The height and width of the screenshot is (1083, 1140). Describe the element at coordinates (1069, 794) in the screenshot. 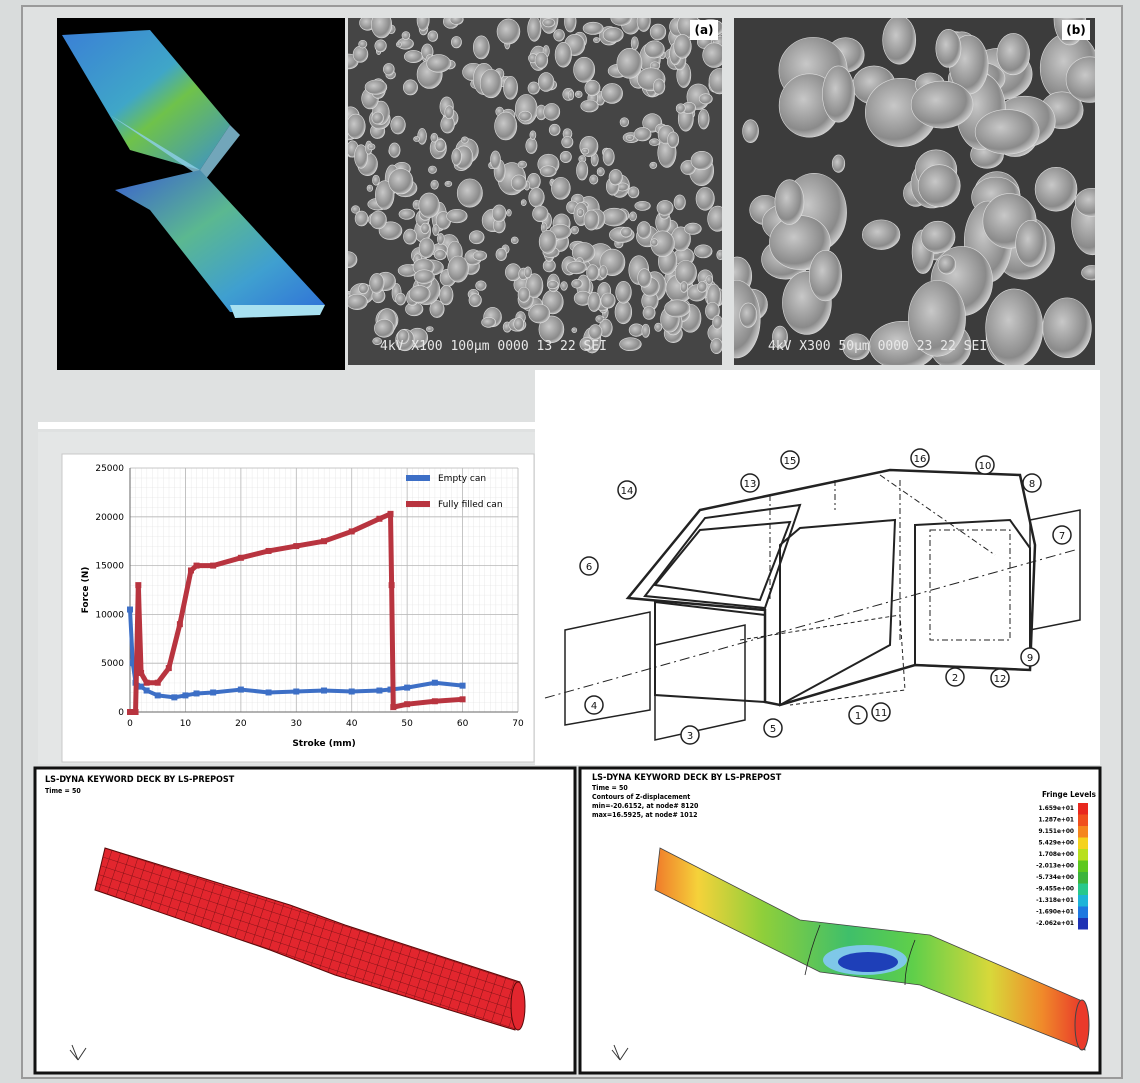

I see `fringe-title: Fringe Levels` at that location.